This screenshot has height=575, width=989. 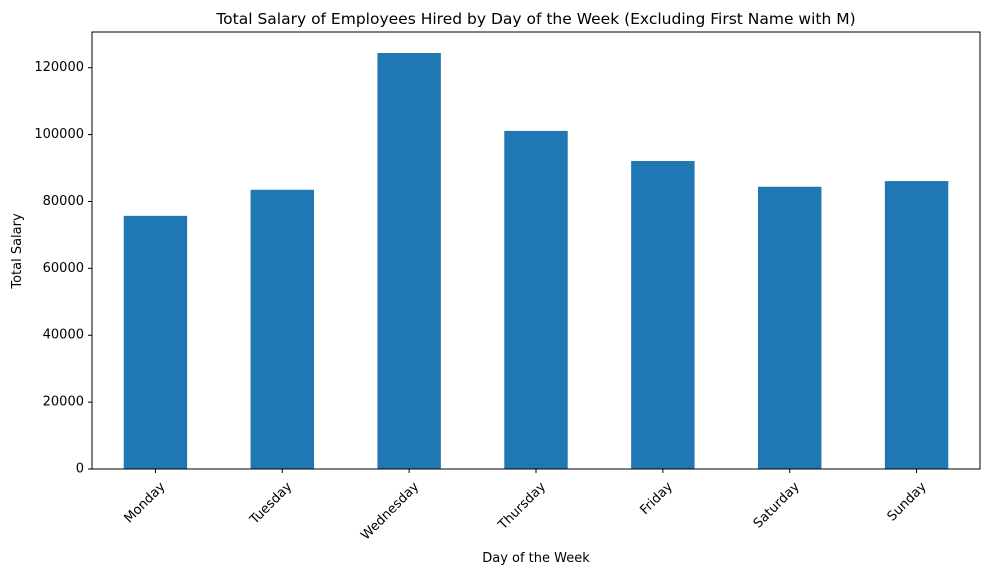 What do you see at coordinates (790, 328) in the screenshot?
I see `bar-saturday` at bounding box center [790, 328].